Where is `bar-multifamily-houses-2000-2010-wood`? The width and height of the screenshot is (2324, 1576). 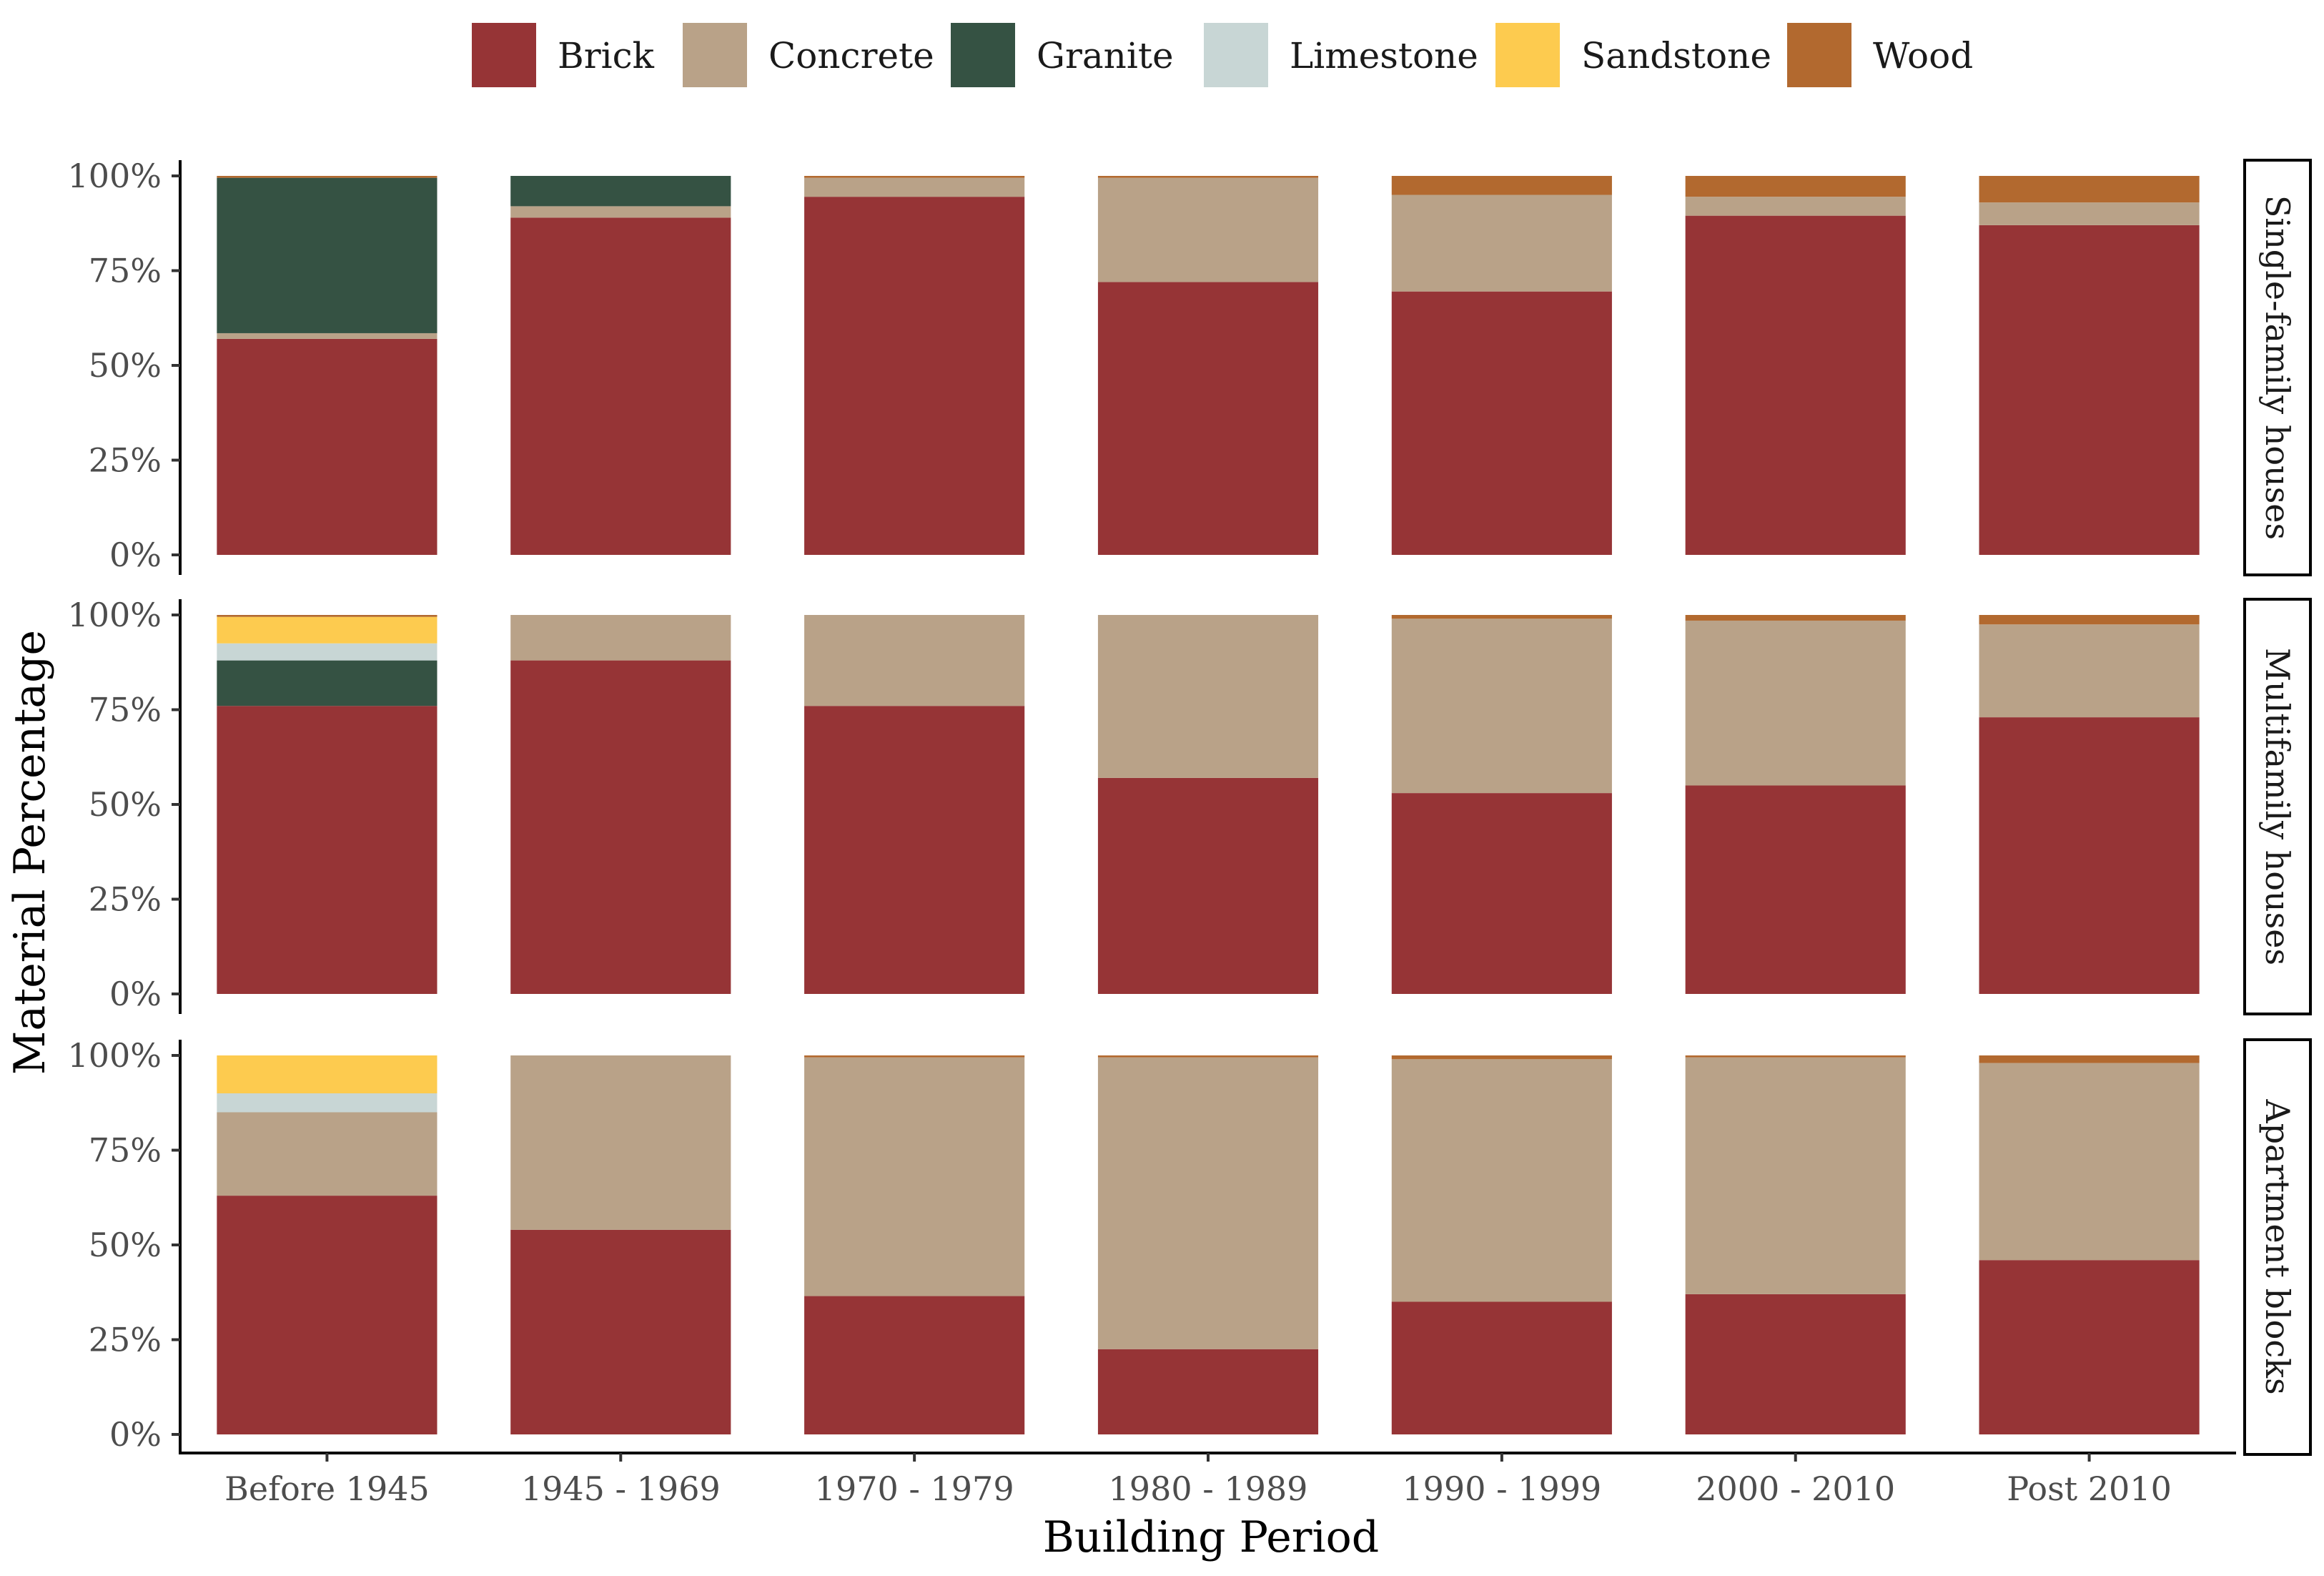 bar-multifamily-houses-2000-2010-wood is located at coordinates (1795, 618).